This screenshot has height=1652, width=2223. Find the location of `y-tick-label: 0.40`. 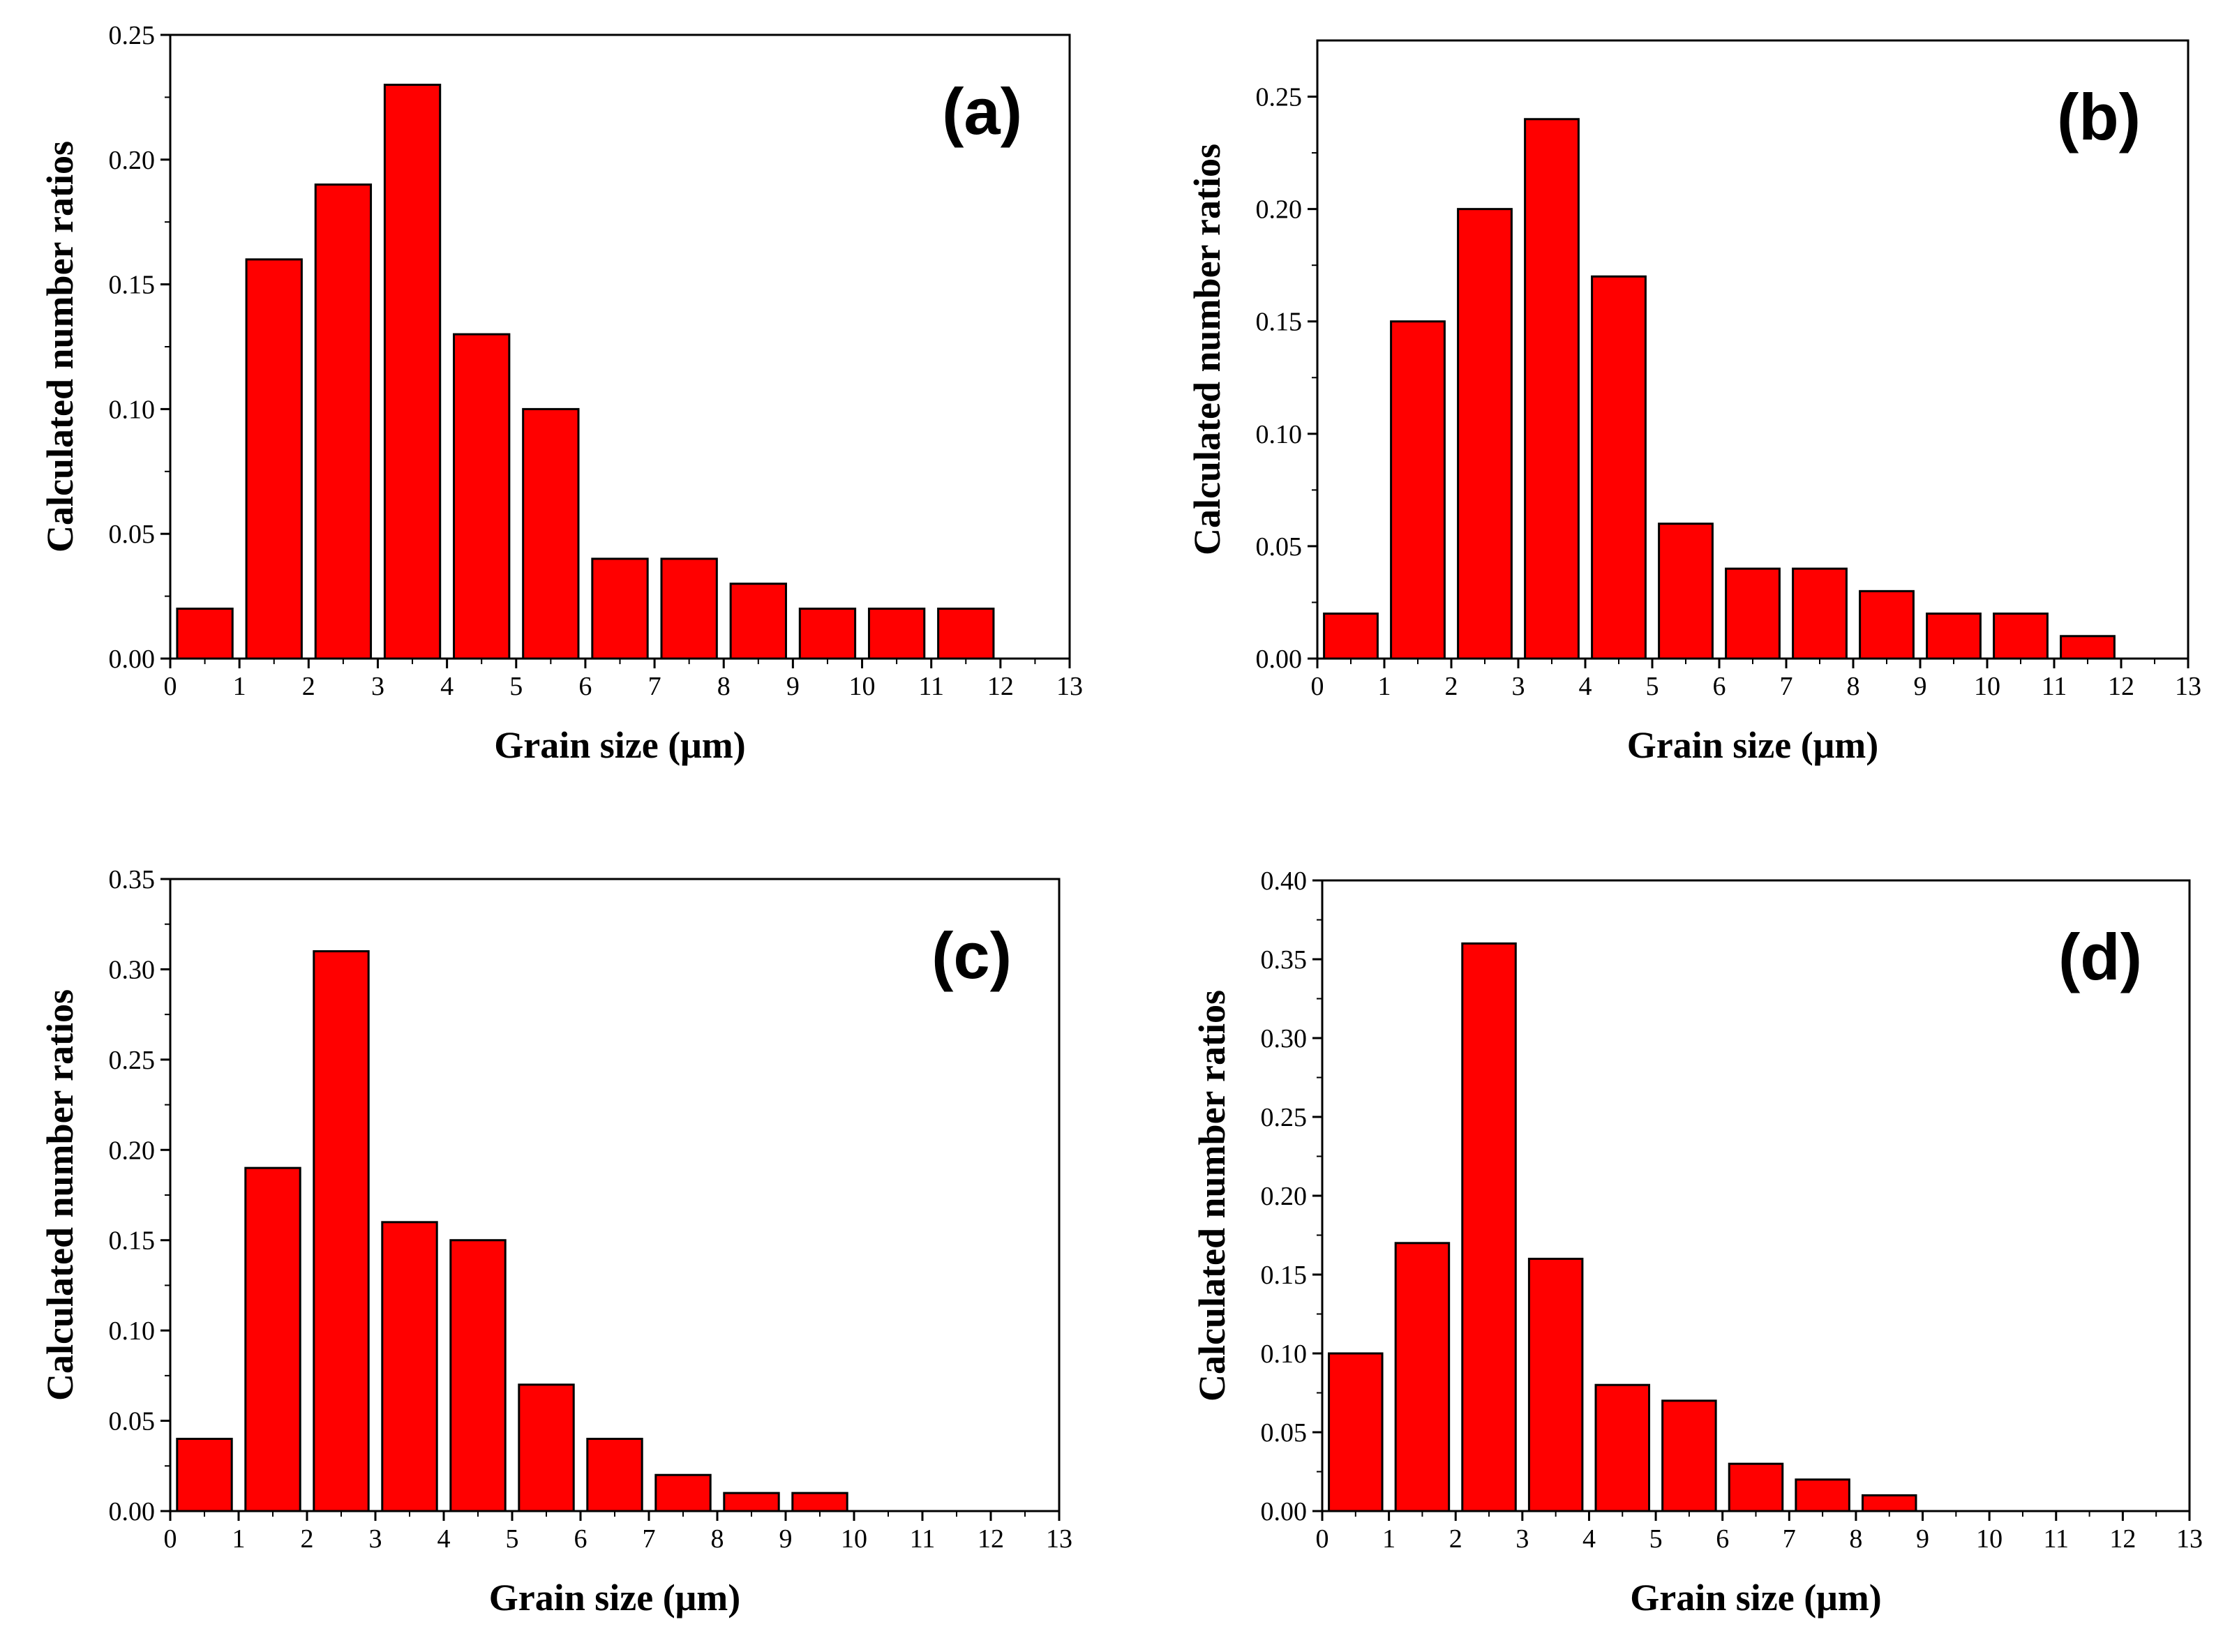

y-tick-label: 0.40 is located at coordinates (1284, 881).